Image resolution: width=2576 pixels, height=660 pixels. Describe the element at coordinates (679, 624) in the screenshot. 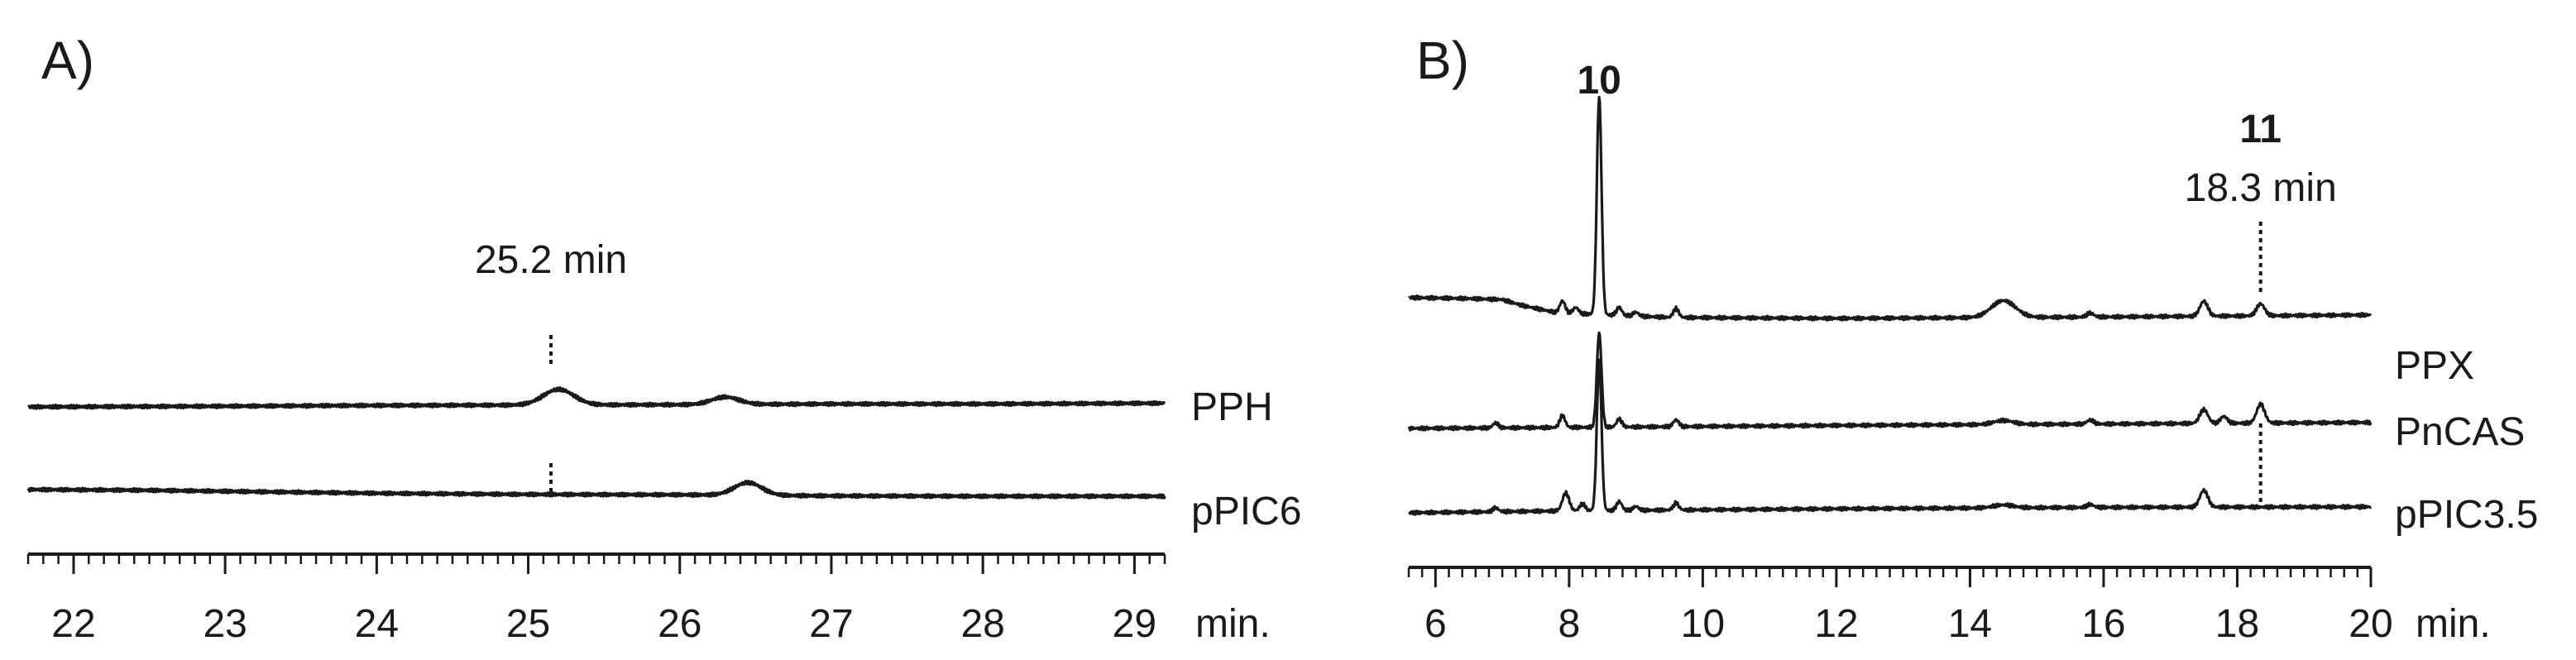

I see `x-tick-label: 26` at that location.